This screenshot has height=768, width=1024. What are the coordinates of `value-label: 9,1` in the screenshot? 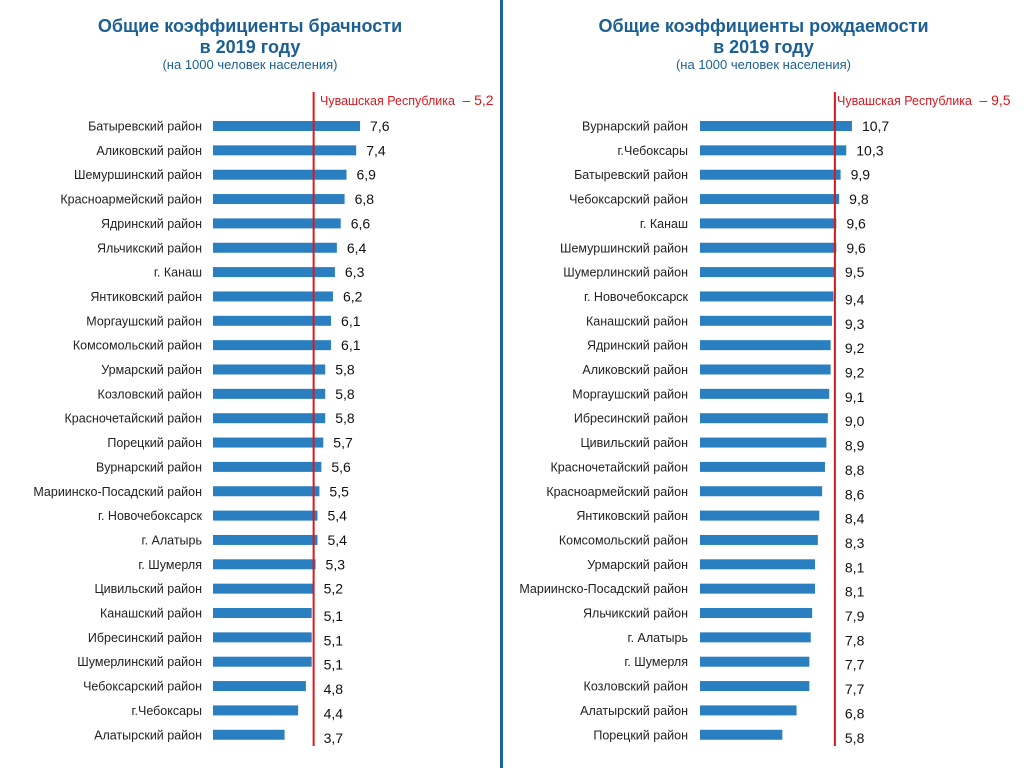 It's located at (855, 397).